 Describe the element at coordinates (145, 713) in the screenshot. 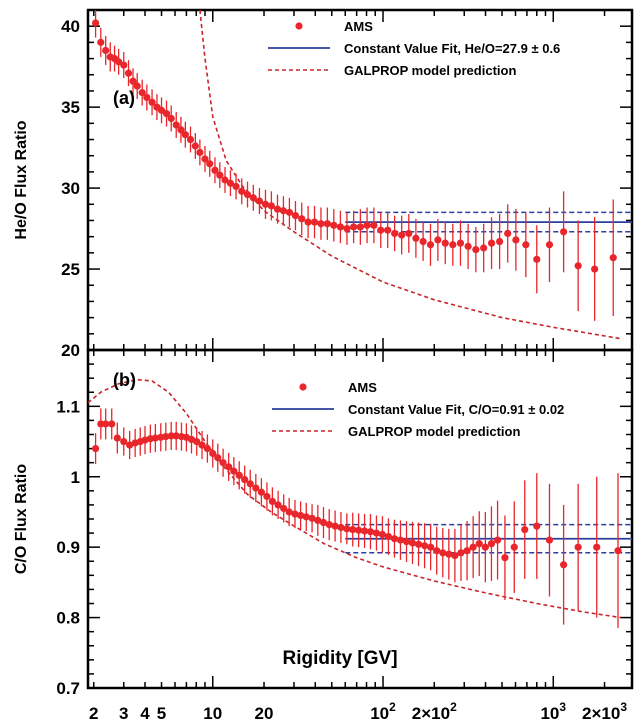

I see `x-tick-label: 4` at that location.